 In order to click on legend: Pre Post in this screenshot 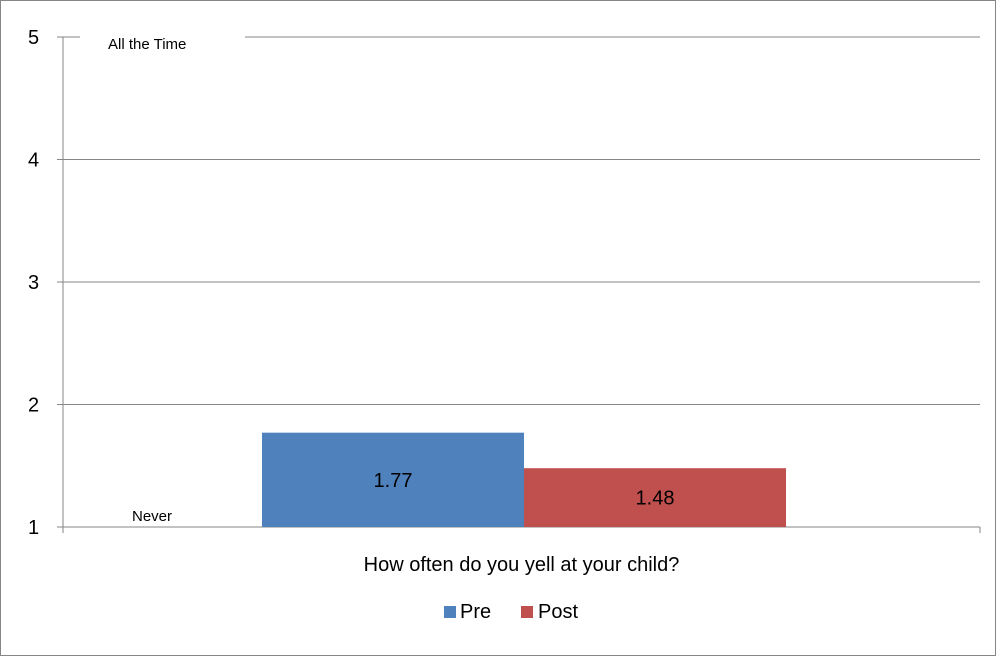, I will do `click(511, 612)`.